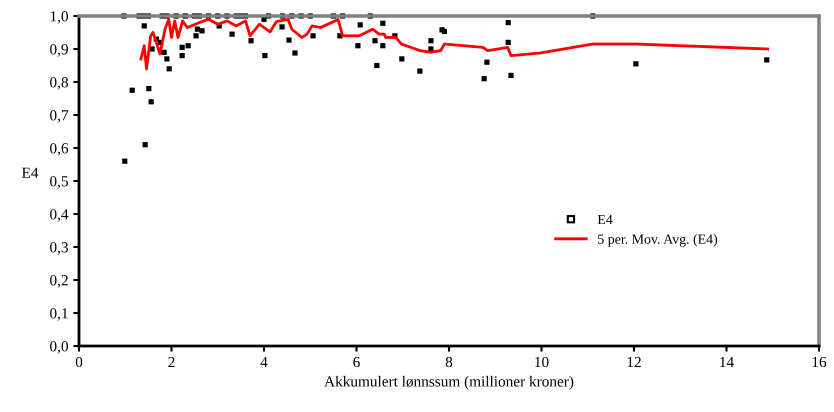 Image resolution: width=834 pixels, height=412 pixels. I want to click on y-tick-label: 0,0, so click(59, 347).